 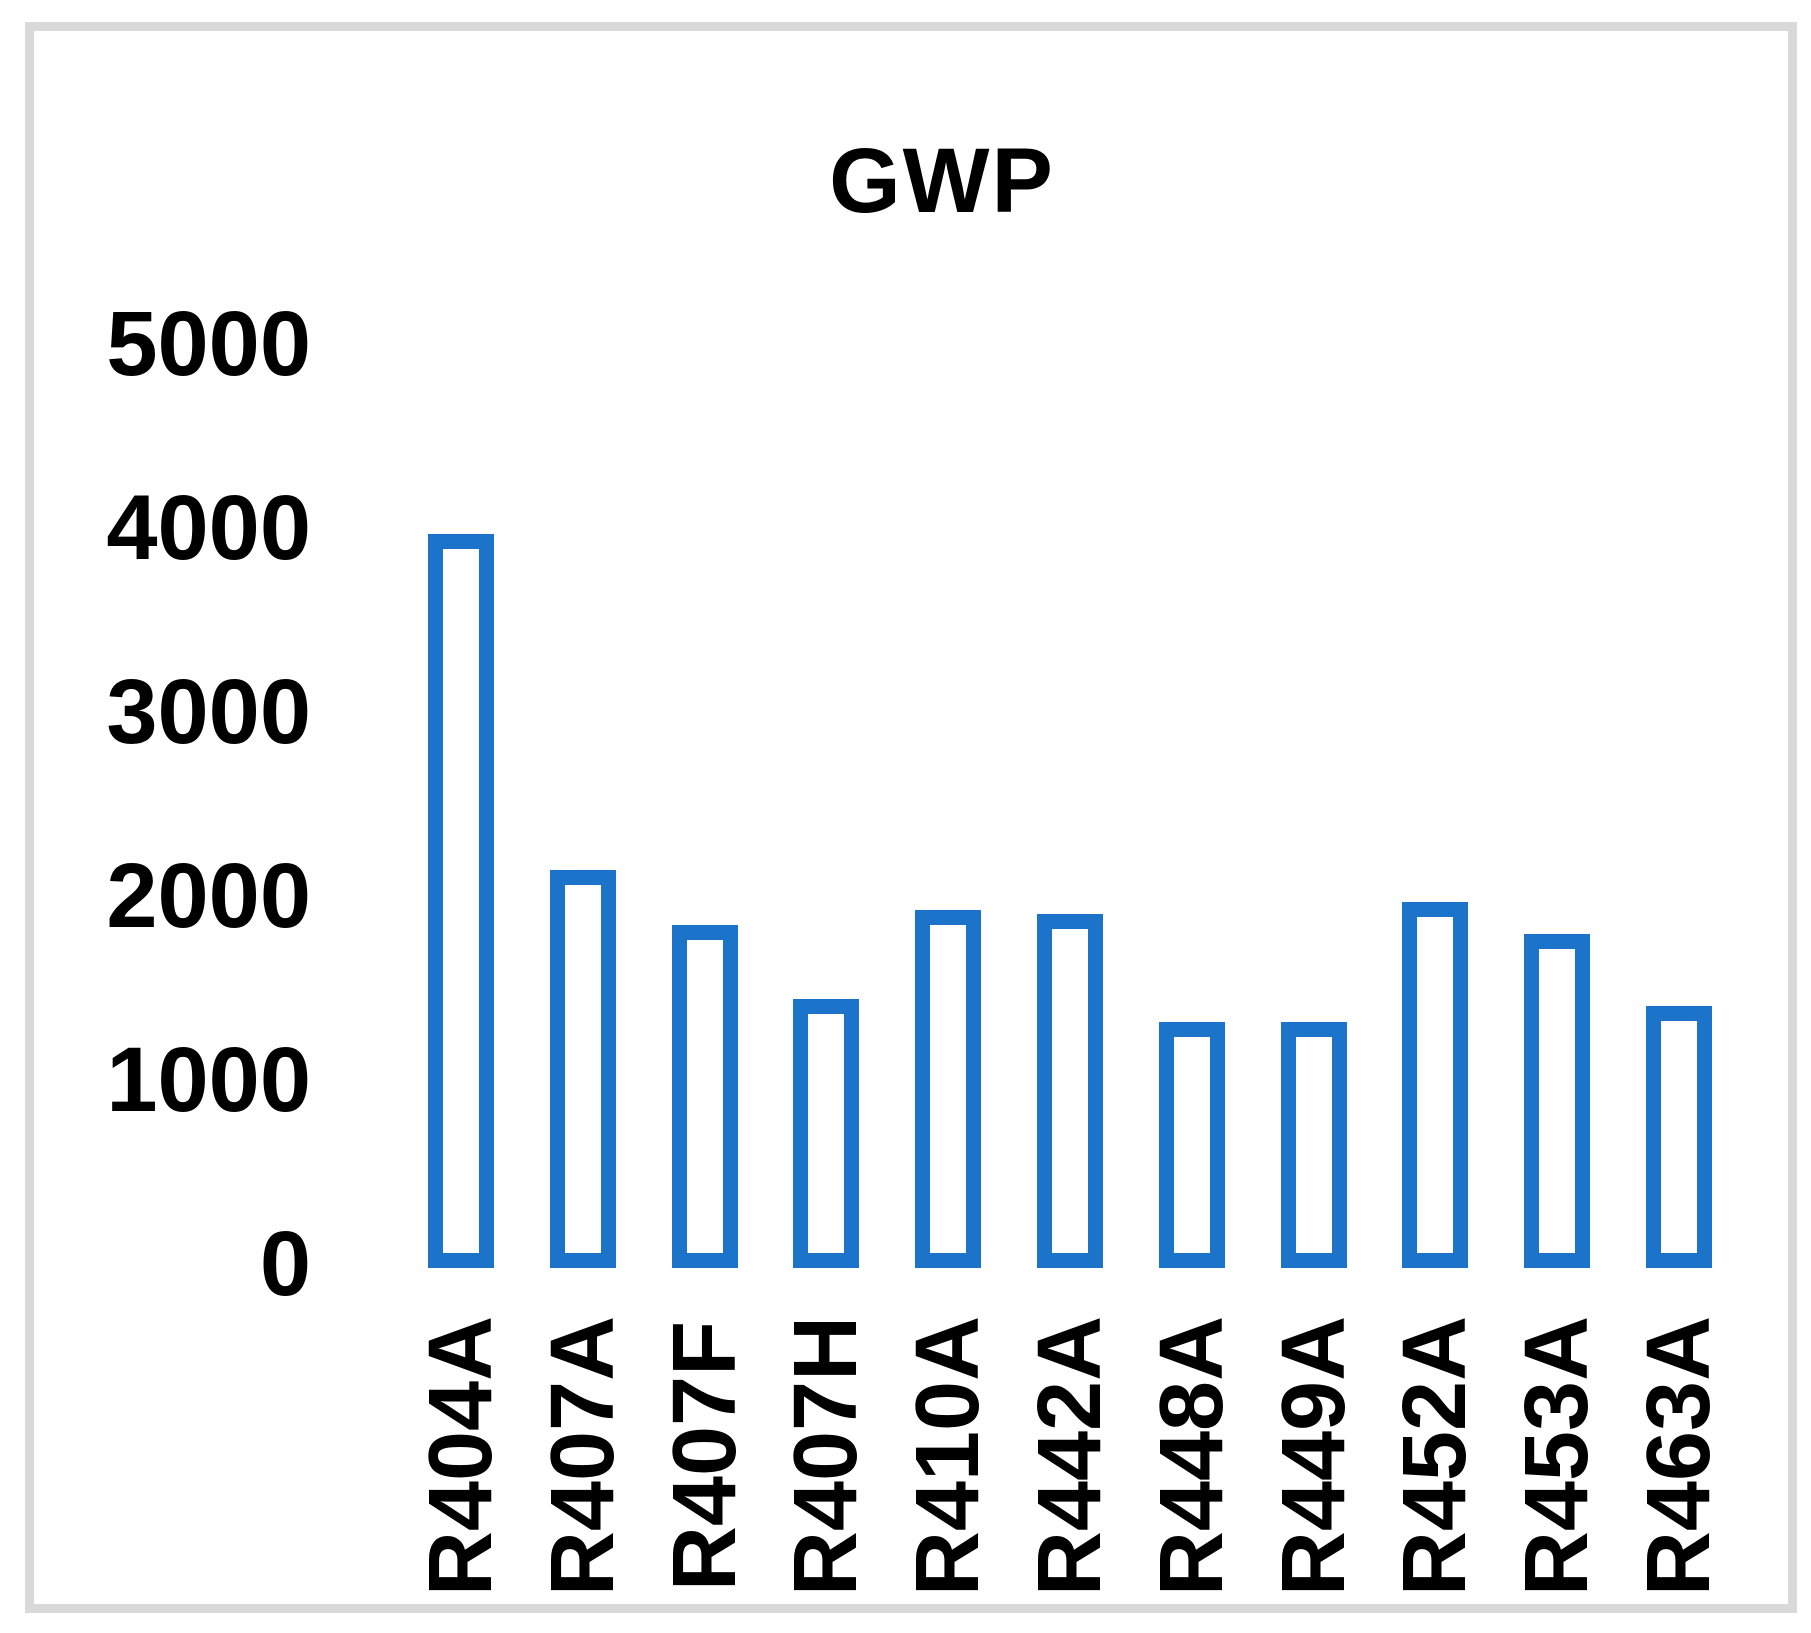 What do you see at coordinates (208, 528) in the screenshot?
I see `y-tick-label-4000: 4000` at bounding box center [208, 528].